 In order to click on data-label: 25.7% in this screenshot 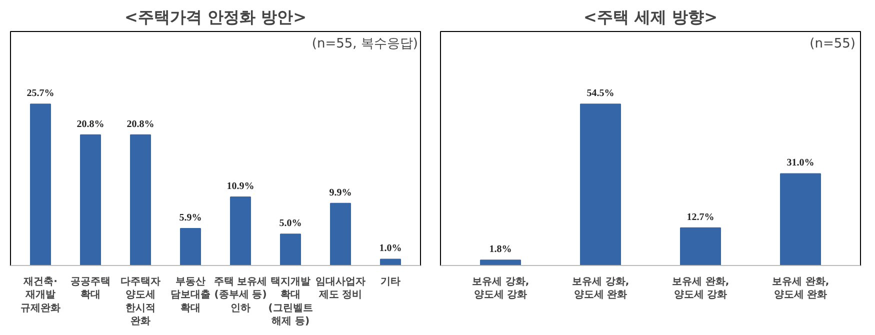, I will do `click(40, 94)`.